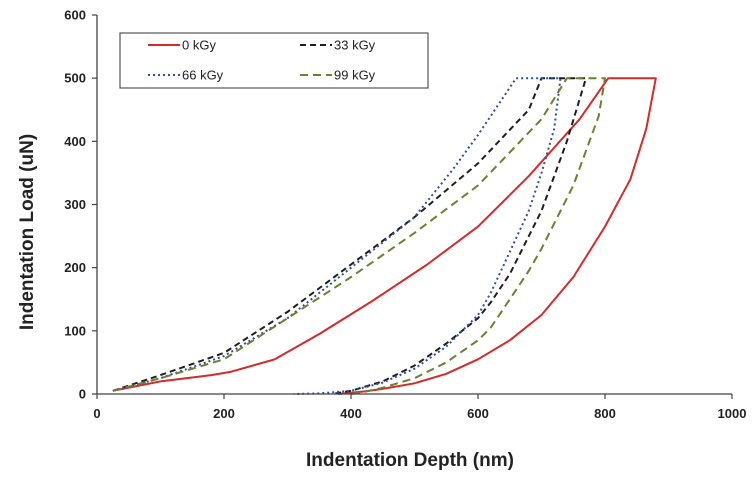 The height and width of the screenshot is (477, 756). Describe the element at coordinates (75, 330) in the screenshot. I see `y-tick-label: 100` at that location.